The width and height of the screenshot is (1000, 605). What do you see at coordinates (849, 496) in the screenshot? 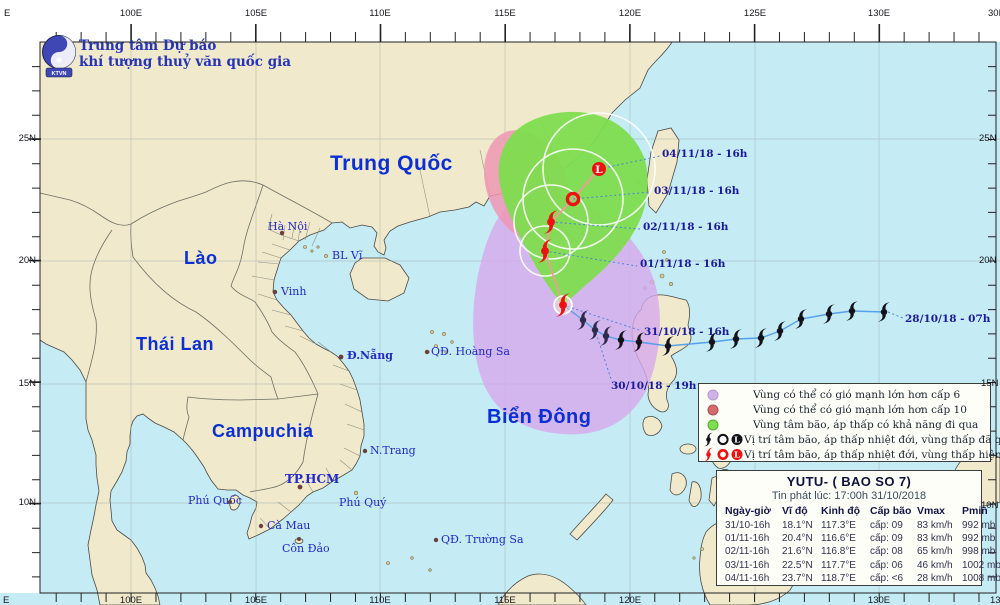
I see `storm-issued-time: Tin phát lúc: 17:00h 31/10/2018` at bounding box center [849, 496].